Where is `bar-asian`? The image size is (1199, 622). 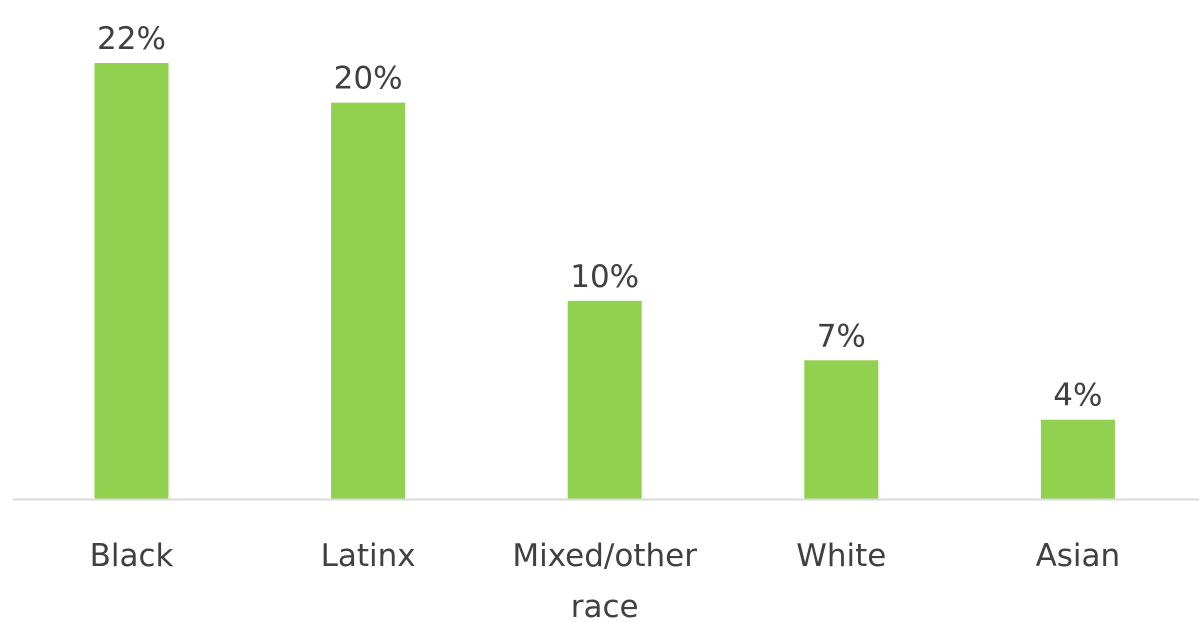
bar-asian is located at coordinates (1077, 459).